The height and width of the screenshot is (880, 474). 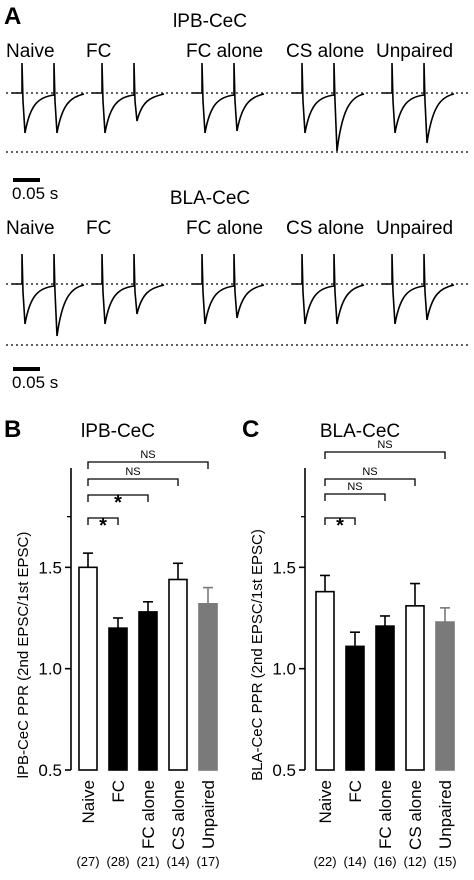 What do you see at coordinates (117, 861) in the screenshot?
I see `chart-b-n-label-1: (28)` at bounding box center [117, 861].